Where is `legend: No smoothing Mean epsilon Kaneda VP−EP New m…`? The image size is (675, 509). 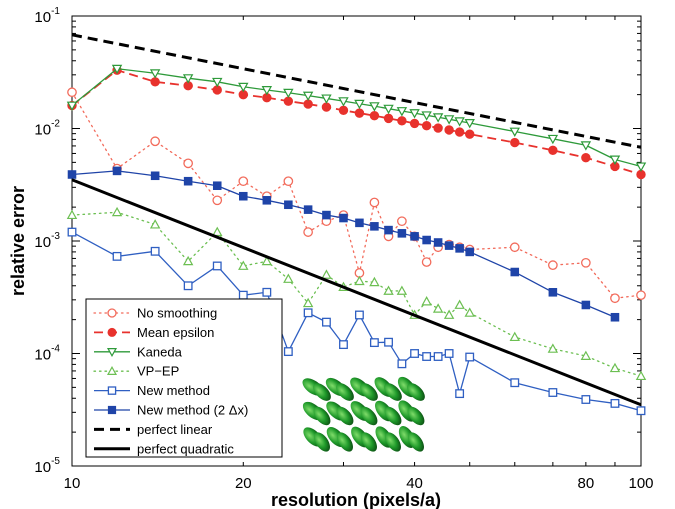
legend: No smoothing Mean epsilon Kaneda VP−EP New m… is located at coordinates (184, 378).